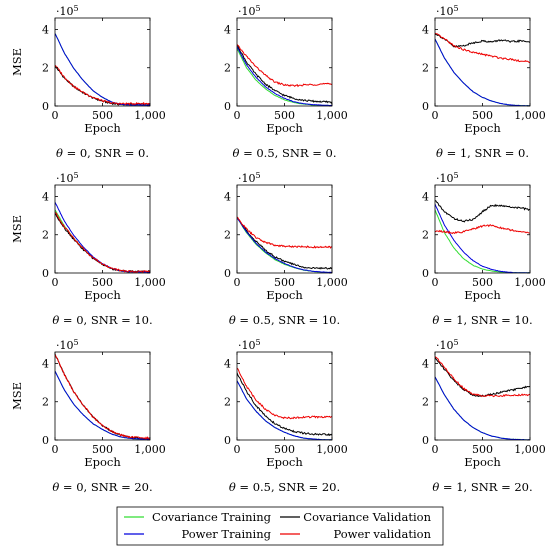  I want to click on legend-item: Covariance Training, so click(198, 517).